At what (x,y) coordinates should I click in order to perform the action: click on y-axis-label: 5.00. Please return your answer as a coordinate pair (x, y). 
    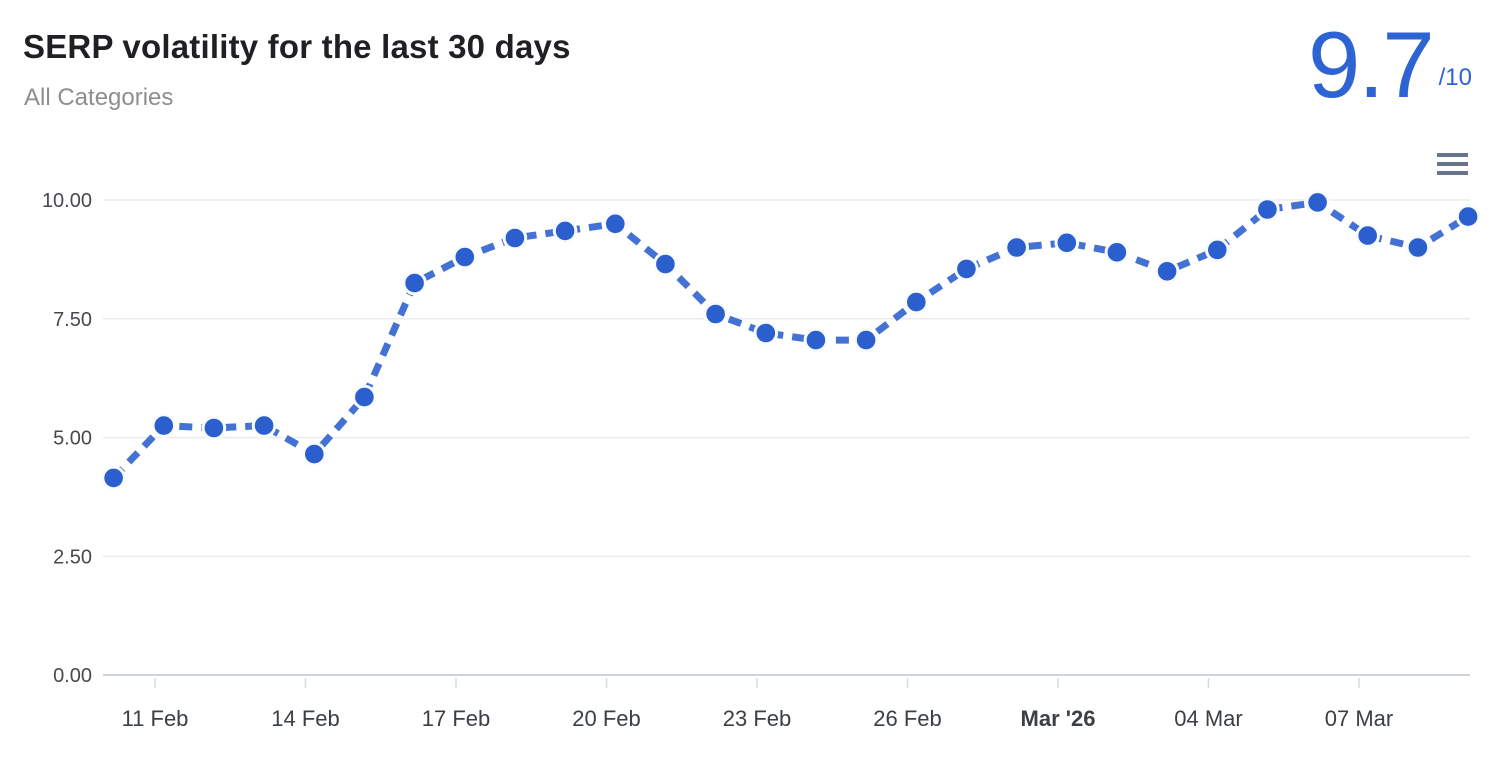
    Looking at the image, I should click on (72, 439).